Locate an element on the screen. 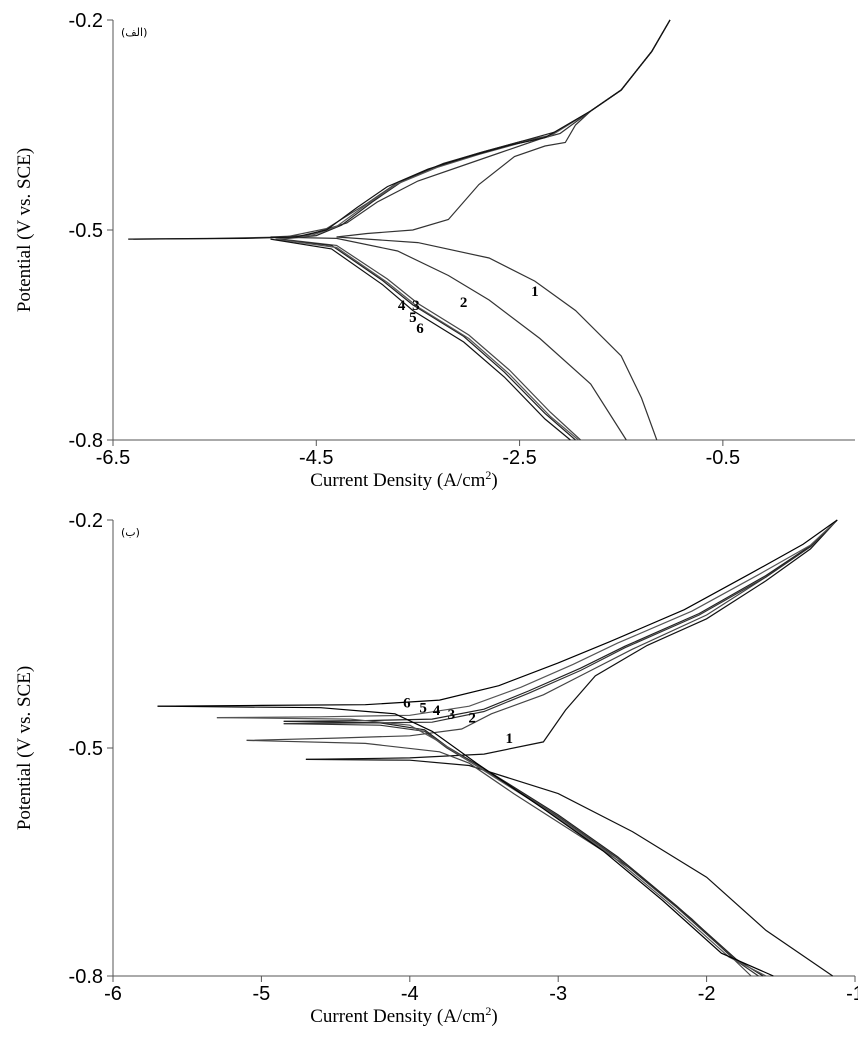  curve-6-cathodic is located at coordinates (420, 339).